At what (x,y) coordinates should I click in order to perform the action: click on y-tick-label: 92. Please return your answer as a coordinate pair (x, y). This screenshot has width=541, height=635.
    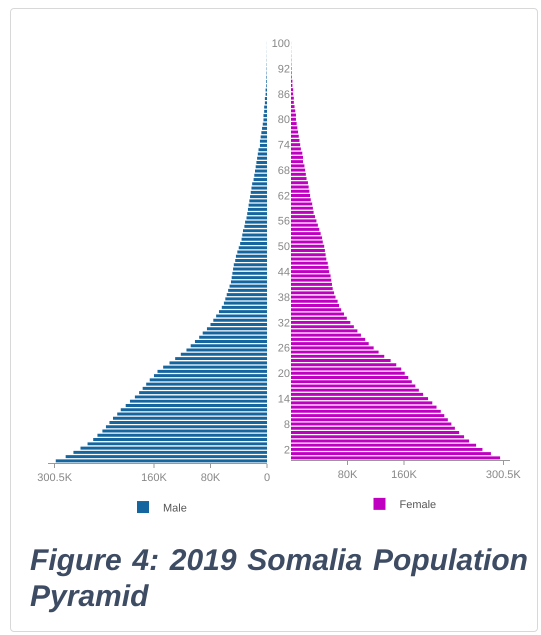
    Looking at the image, I should click on (284, 69).